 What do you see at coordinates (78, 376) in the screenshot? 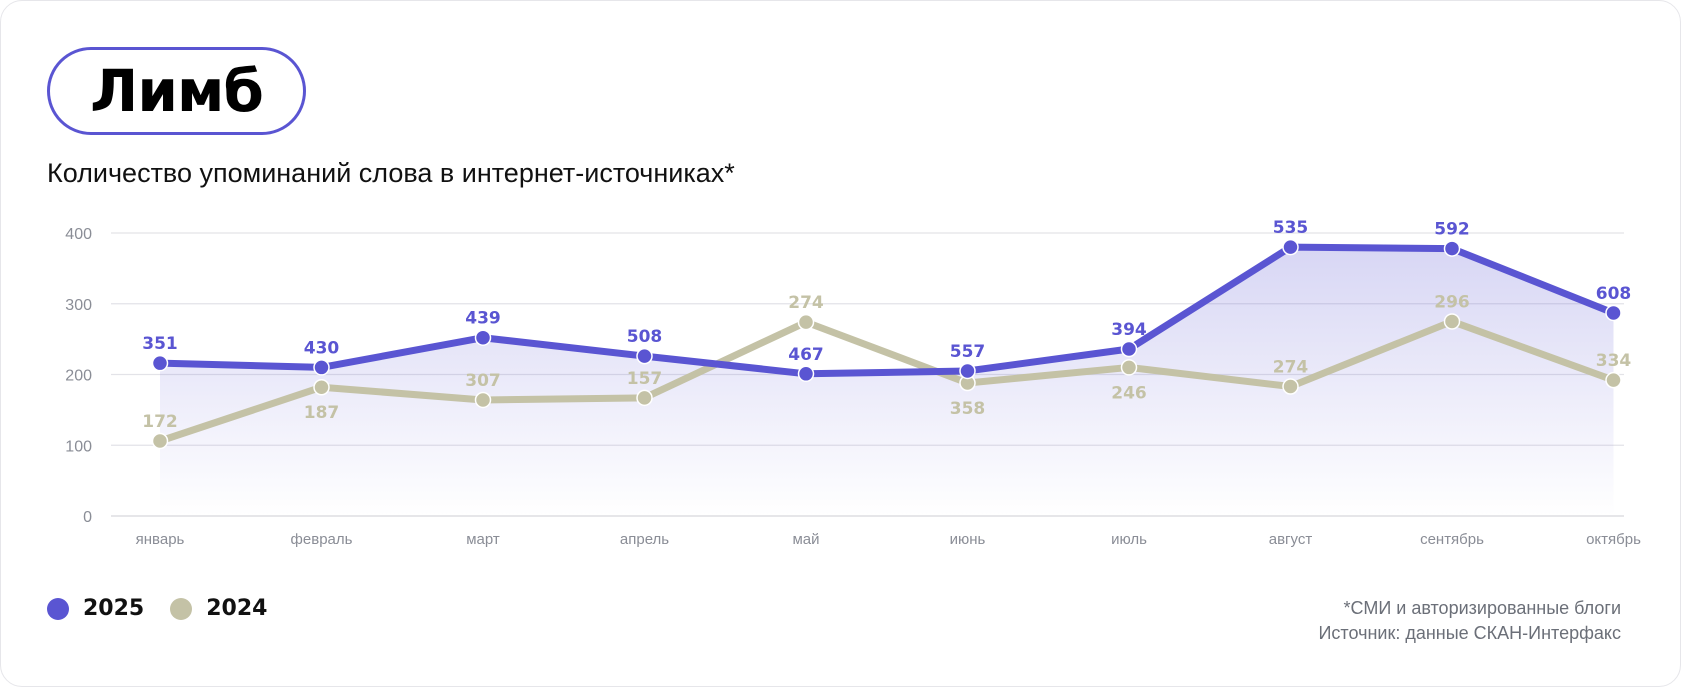
I see `y-tick-label: 200` at bounding box center [78, 376].